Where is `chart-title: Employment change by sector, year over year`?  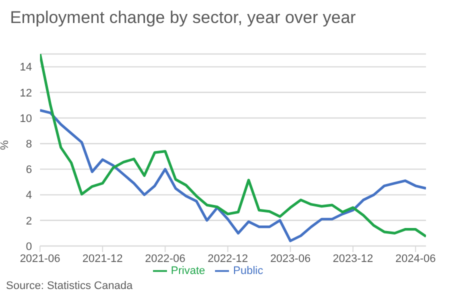
chart-title: Employment change by sector, year over year is located at coordinates (183, 18).